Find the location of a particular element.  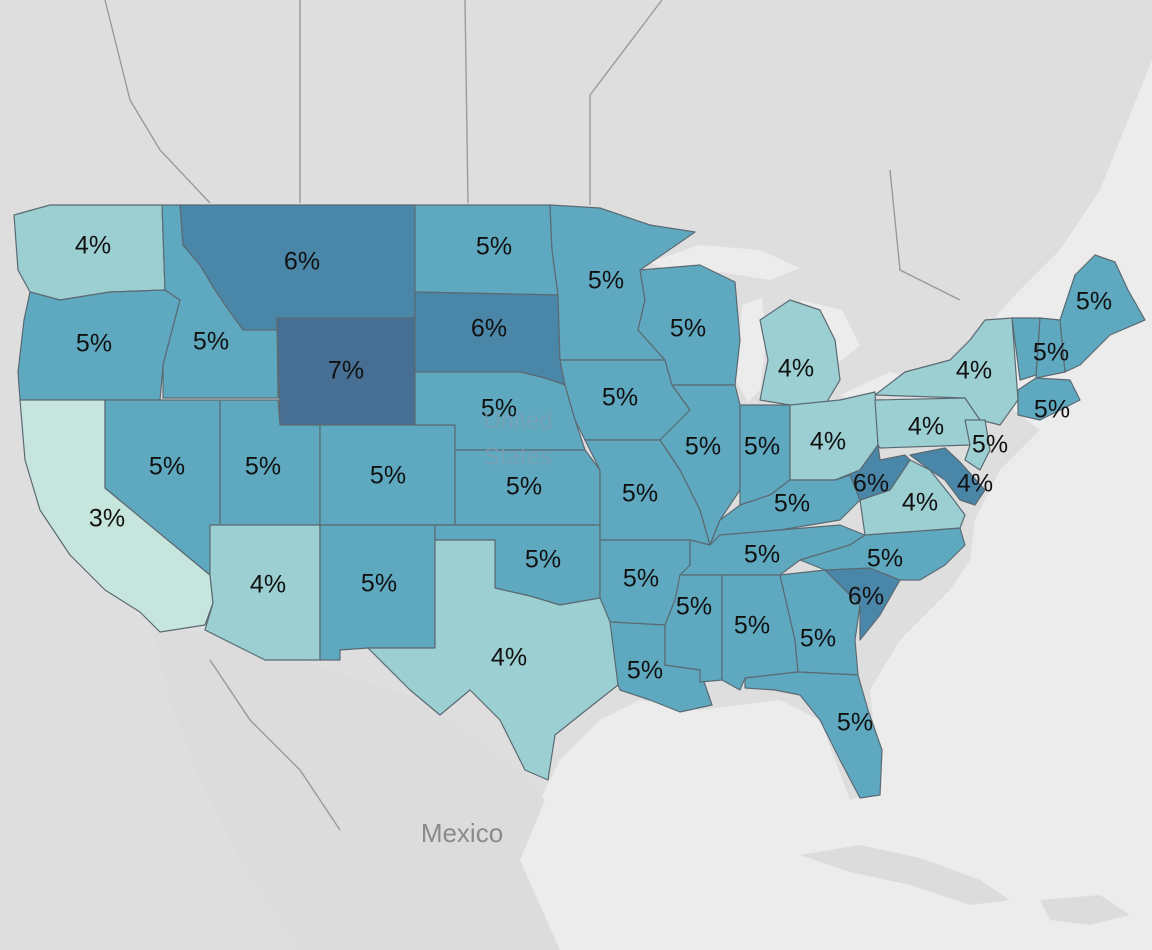

value-label-MN: 5% is located at coordinates (606, 281).